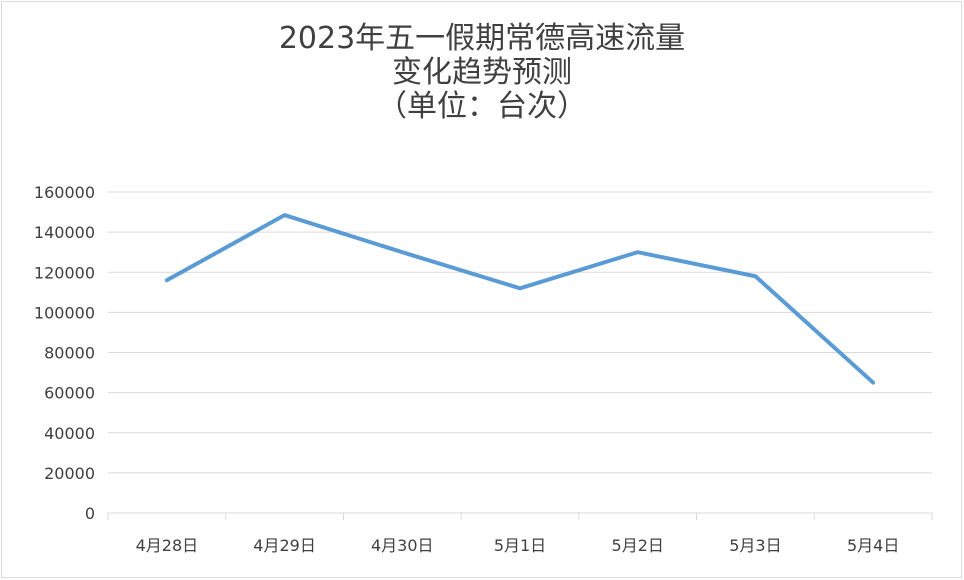  Describe the element at coordinates (755, 545) in the screenshot. I see `x-tick-label: 5月3日` at that location.